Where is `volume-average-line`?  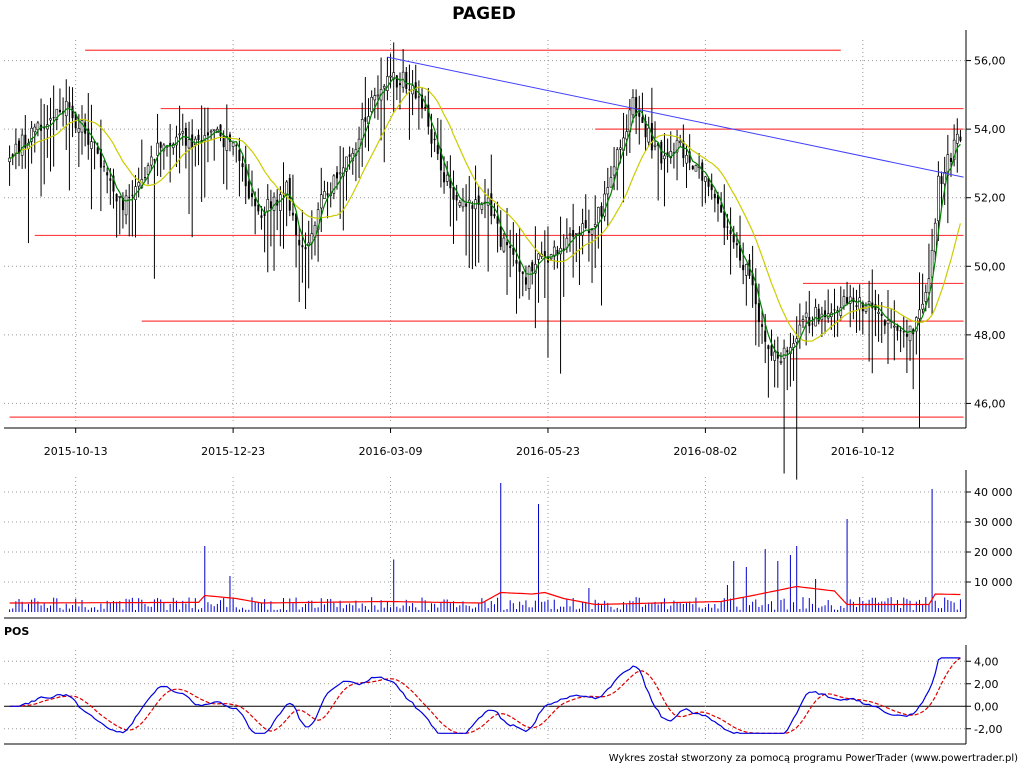 volume-average-line is located at coordinates (485, 595).